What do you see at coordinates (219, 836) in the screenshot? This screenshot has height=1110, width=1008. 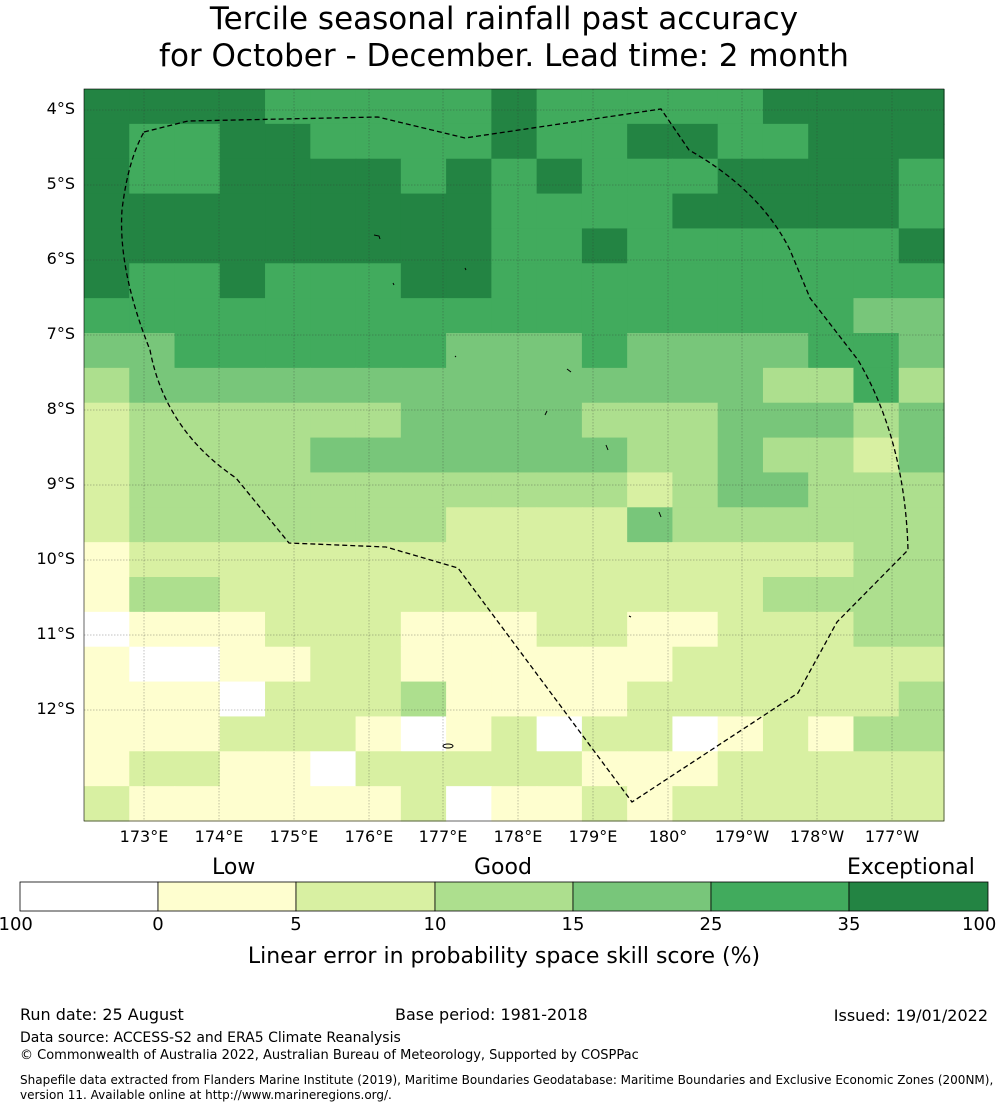 I see `longitude-label: 174°E` at bounding box center [219, 836].